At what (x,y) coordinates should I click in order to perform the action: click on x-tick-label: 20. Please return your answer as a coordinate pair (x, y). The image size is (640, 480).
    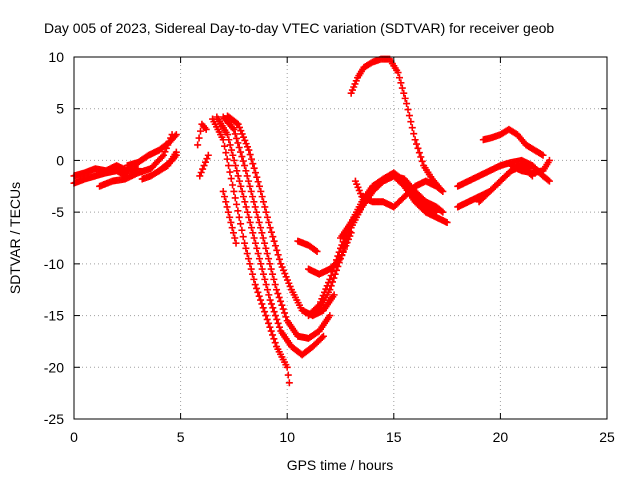
    Looking at the image, I should click on (501, 437).